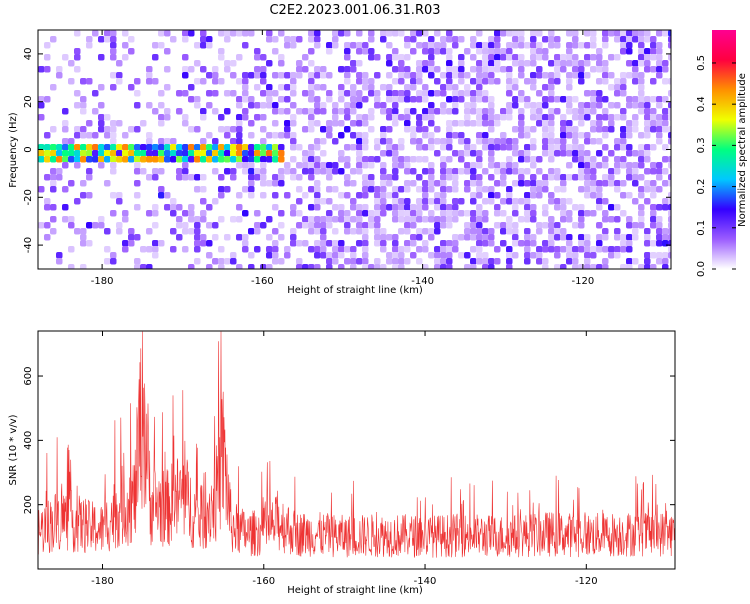 The height and width of the screenshot is (604, 750). Describe the element at coordinates (262, 281) in the screenshot. I see `spectrogram-x-tick-label: -160` at that location.